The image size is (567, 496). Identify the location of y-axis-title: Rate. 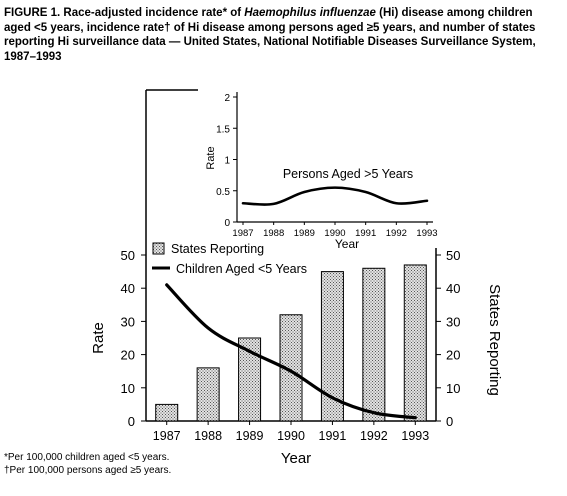
(98, 338).